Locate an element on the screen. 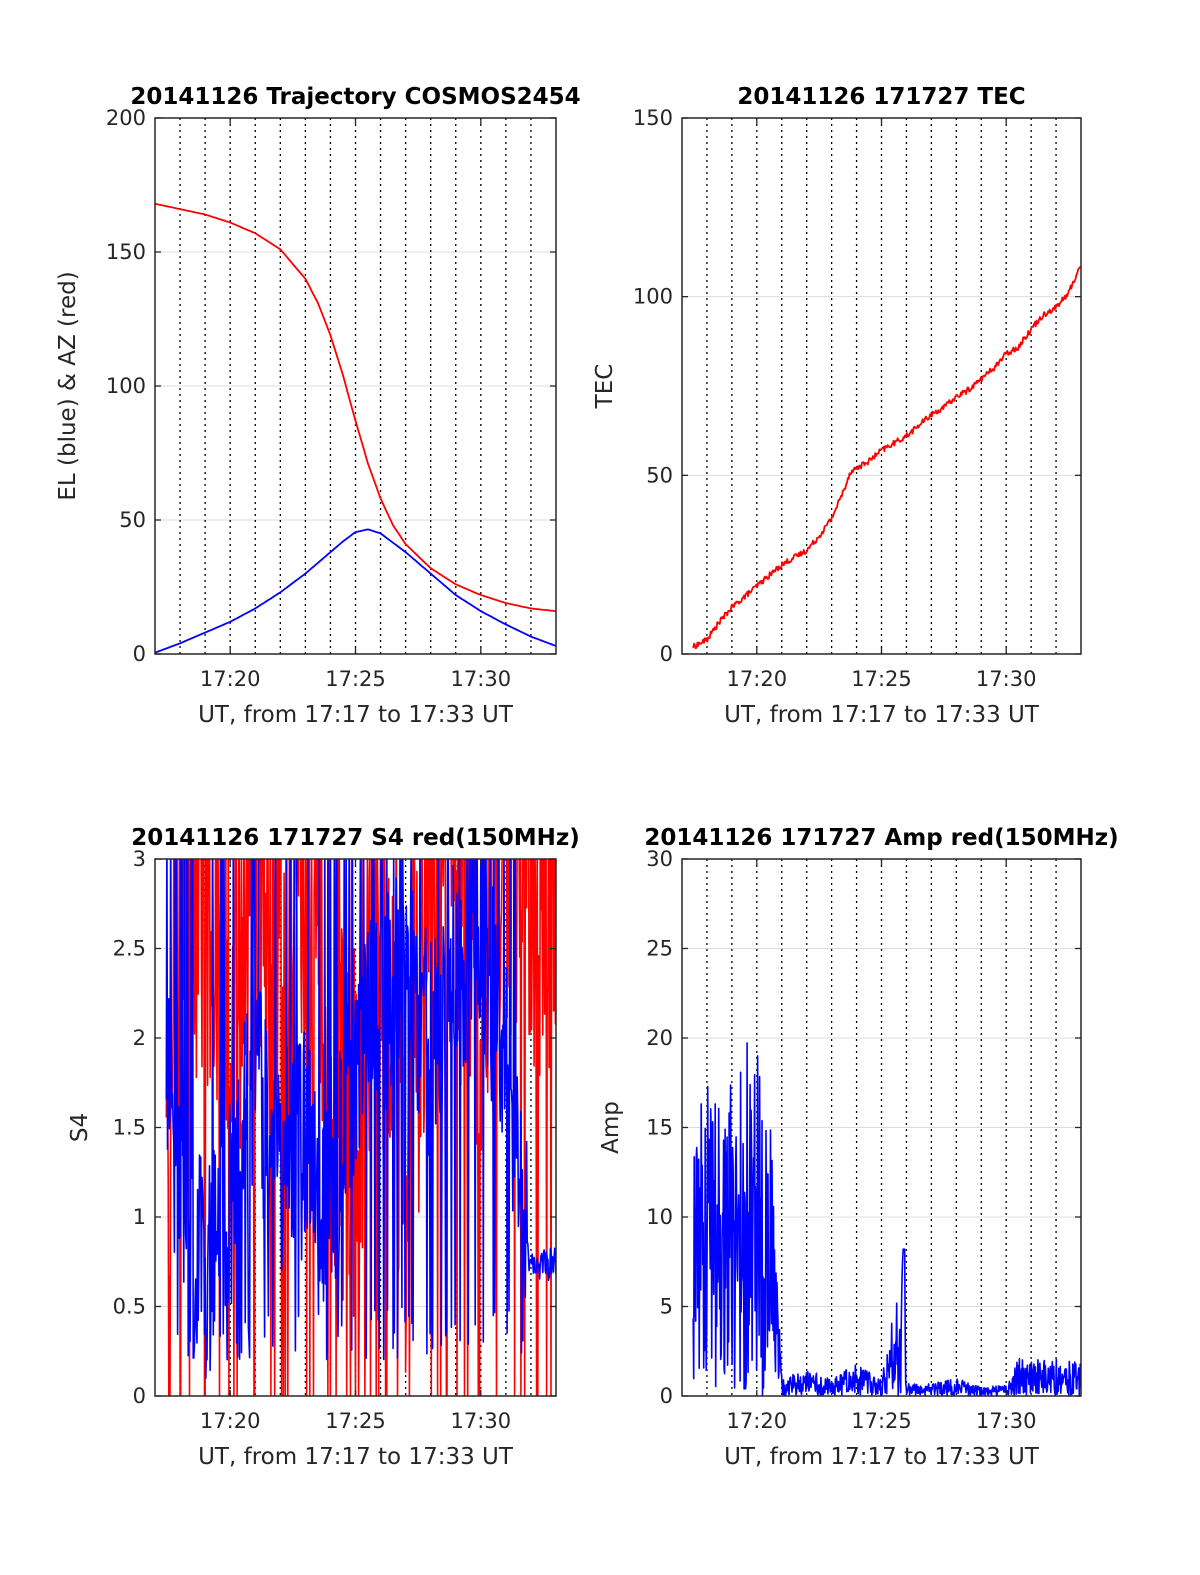  chart-title: 20141126 171727 S4 red(150MHz) is located at coordinates (355, 838).